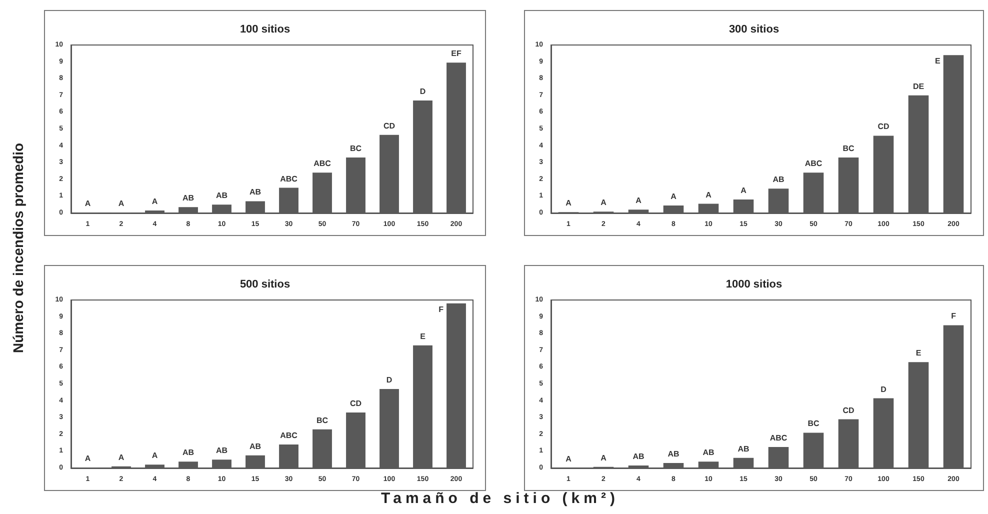 The width and height of the screenshot is (988, 514). I want to click on data-label: EF, so click(456, 53).